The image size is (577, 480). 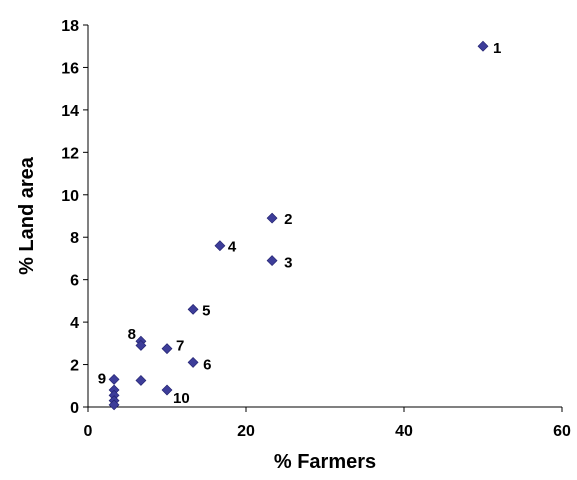 What do you see at coordinates (74, 281) in the screenshot?
I see `y-tick-label: 6` at bounding box center [74, 281].